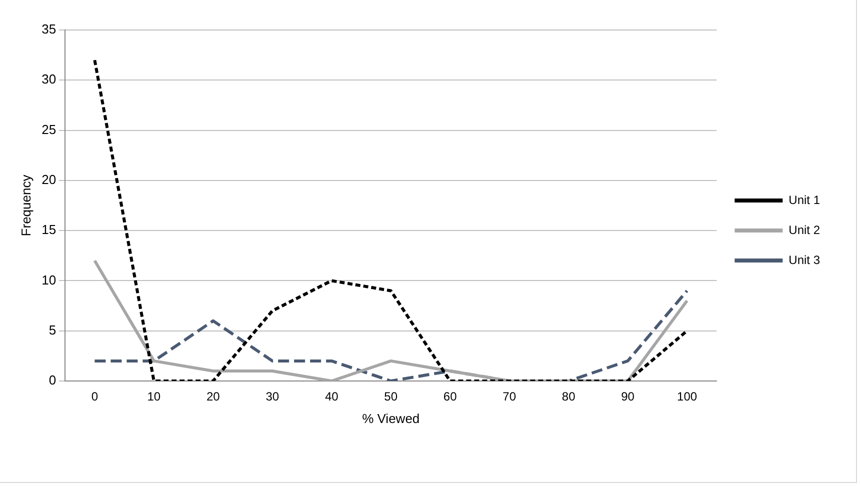 This screenshot has width=860, height=486. What do you see at coordinates (154, 397) in the screenshot?
I see `x-tick-label: 10` at bounding box center [154, 397].